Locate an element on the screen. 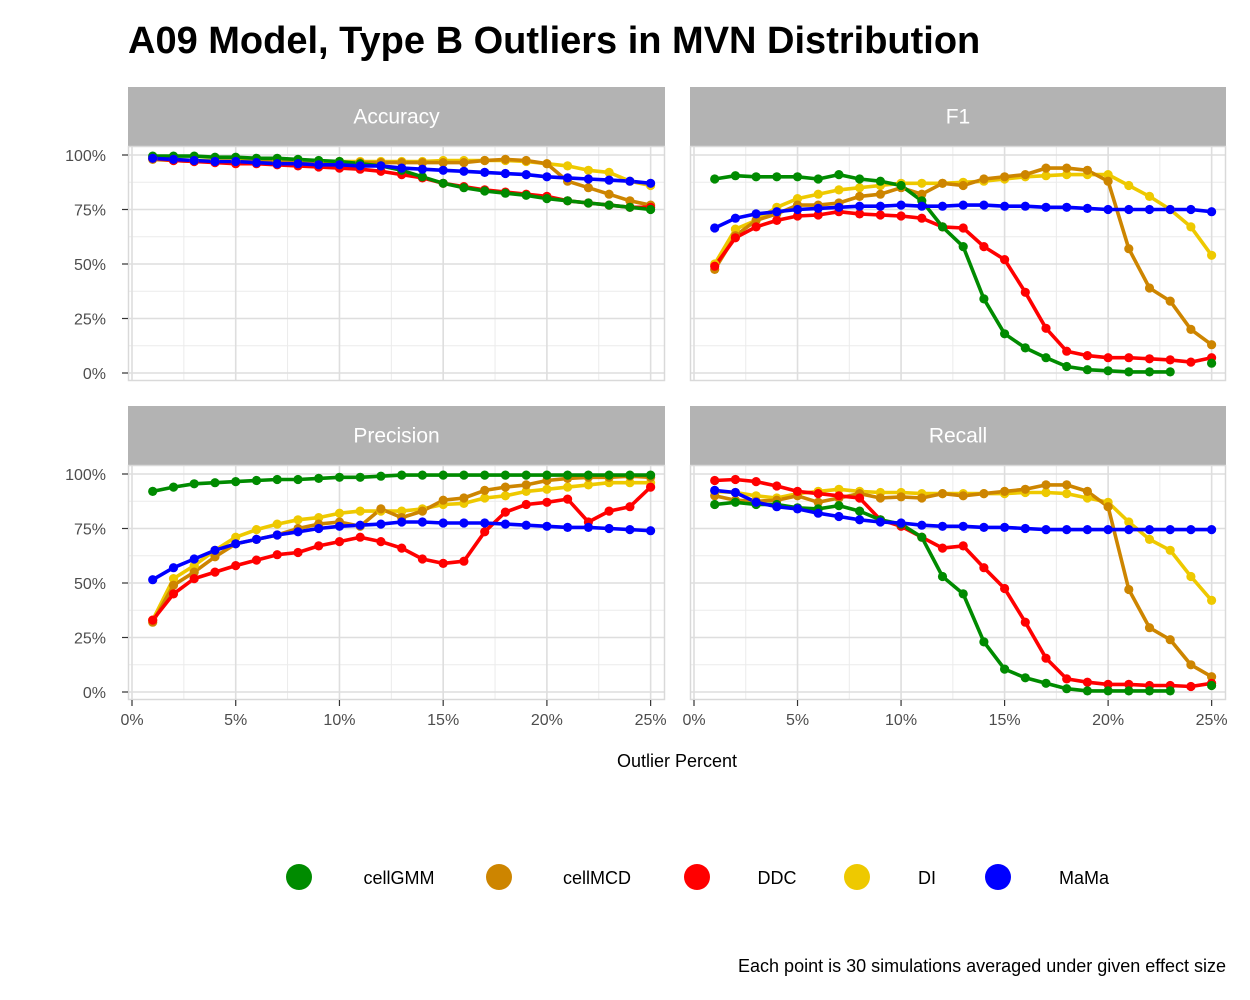  series-group-precision is located at coordinates (402, 548).